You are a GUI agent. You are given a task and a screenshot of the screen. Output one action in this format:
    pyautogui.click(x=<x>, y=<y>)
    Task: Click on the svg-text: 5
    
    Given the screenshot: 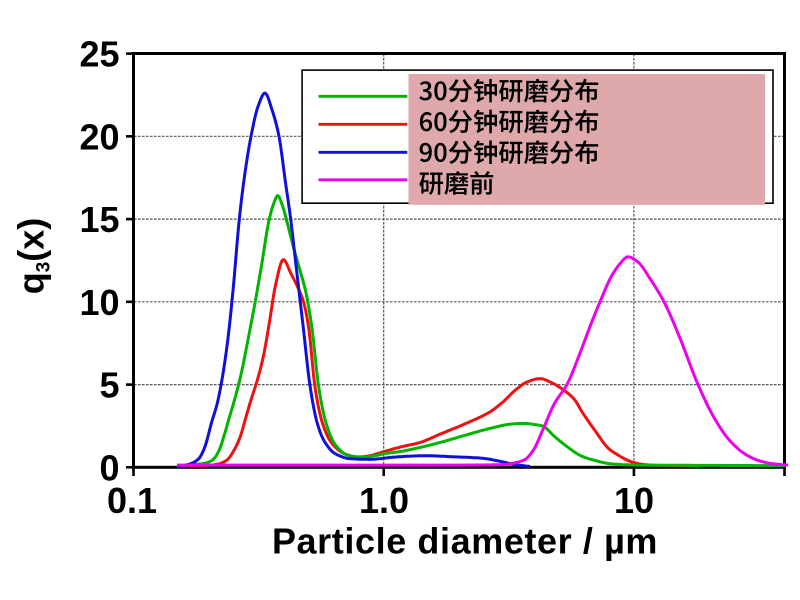 What is the action you would take?
    pyautogui.click(x=109, y=385)
    